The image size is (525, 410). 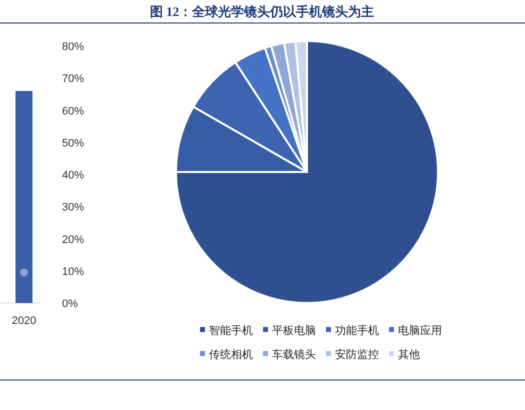 What do you see at coordinates (73, 176) in the screenshot?
I see `y-tick-label: 40%` at bounding box center [73, 176].